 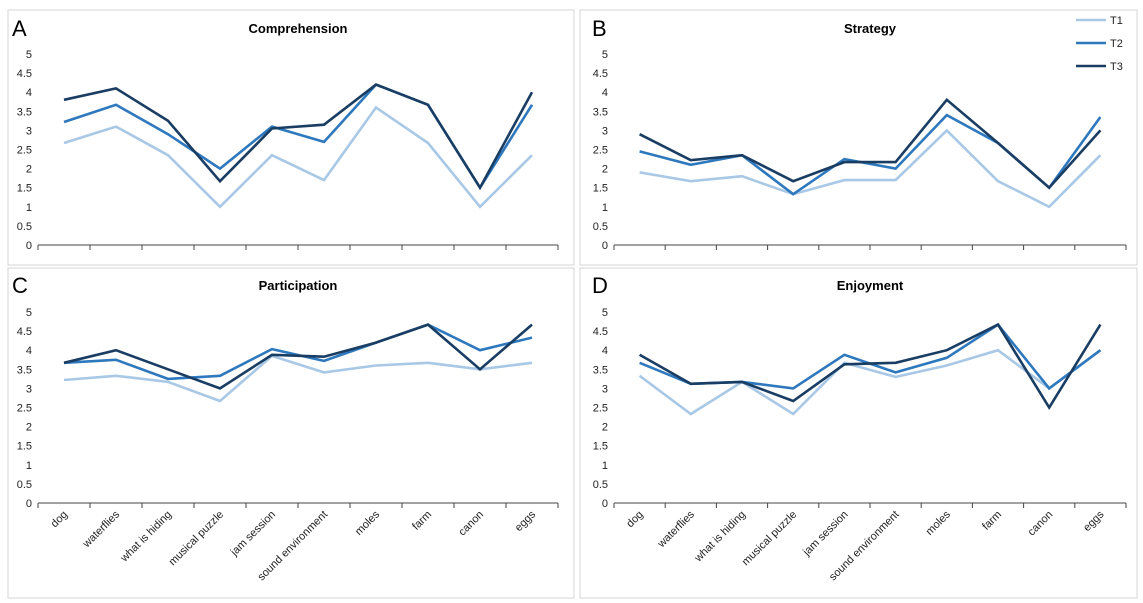 What do you see at coordinates (1099, 44) in the screenshot?
I see `legend: T1 T2 T3` at bounding box center [1099, 44].